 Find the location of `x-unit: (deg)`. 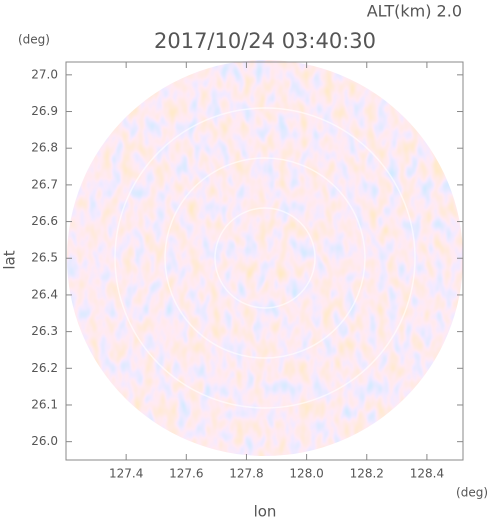

x-unit: (deg) is located at coordinates (472, 493).